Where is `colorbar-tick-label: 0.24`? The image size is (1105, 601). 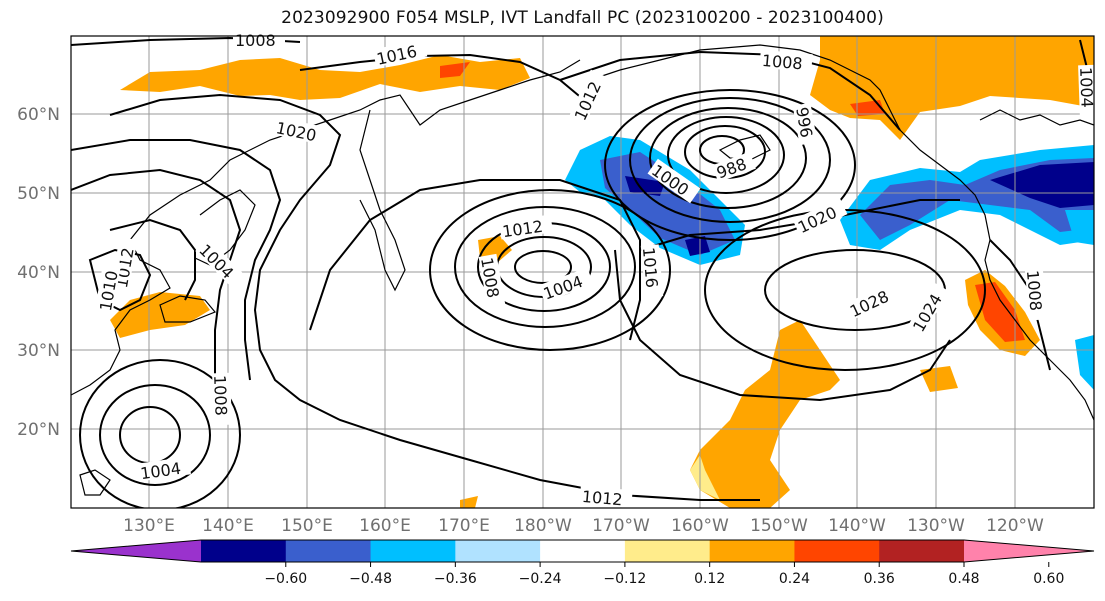
colorbar-tick-label: 0.24 is located at coordinates (794, 579).